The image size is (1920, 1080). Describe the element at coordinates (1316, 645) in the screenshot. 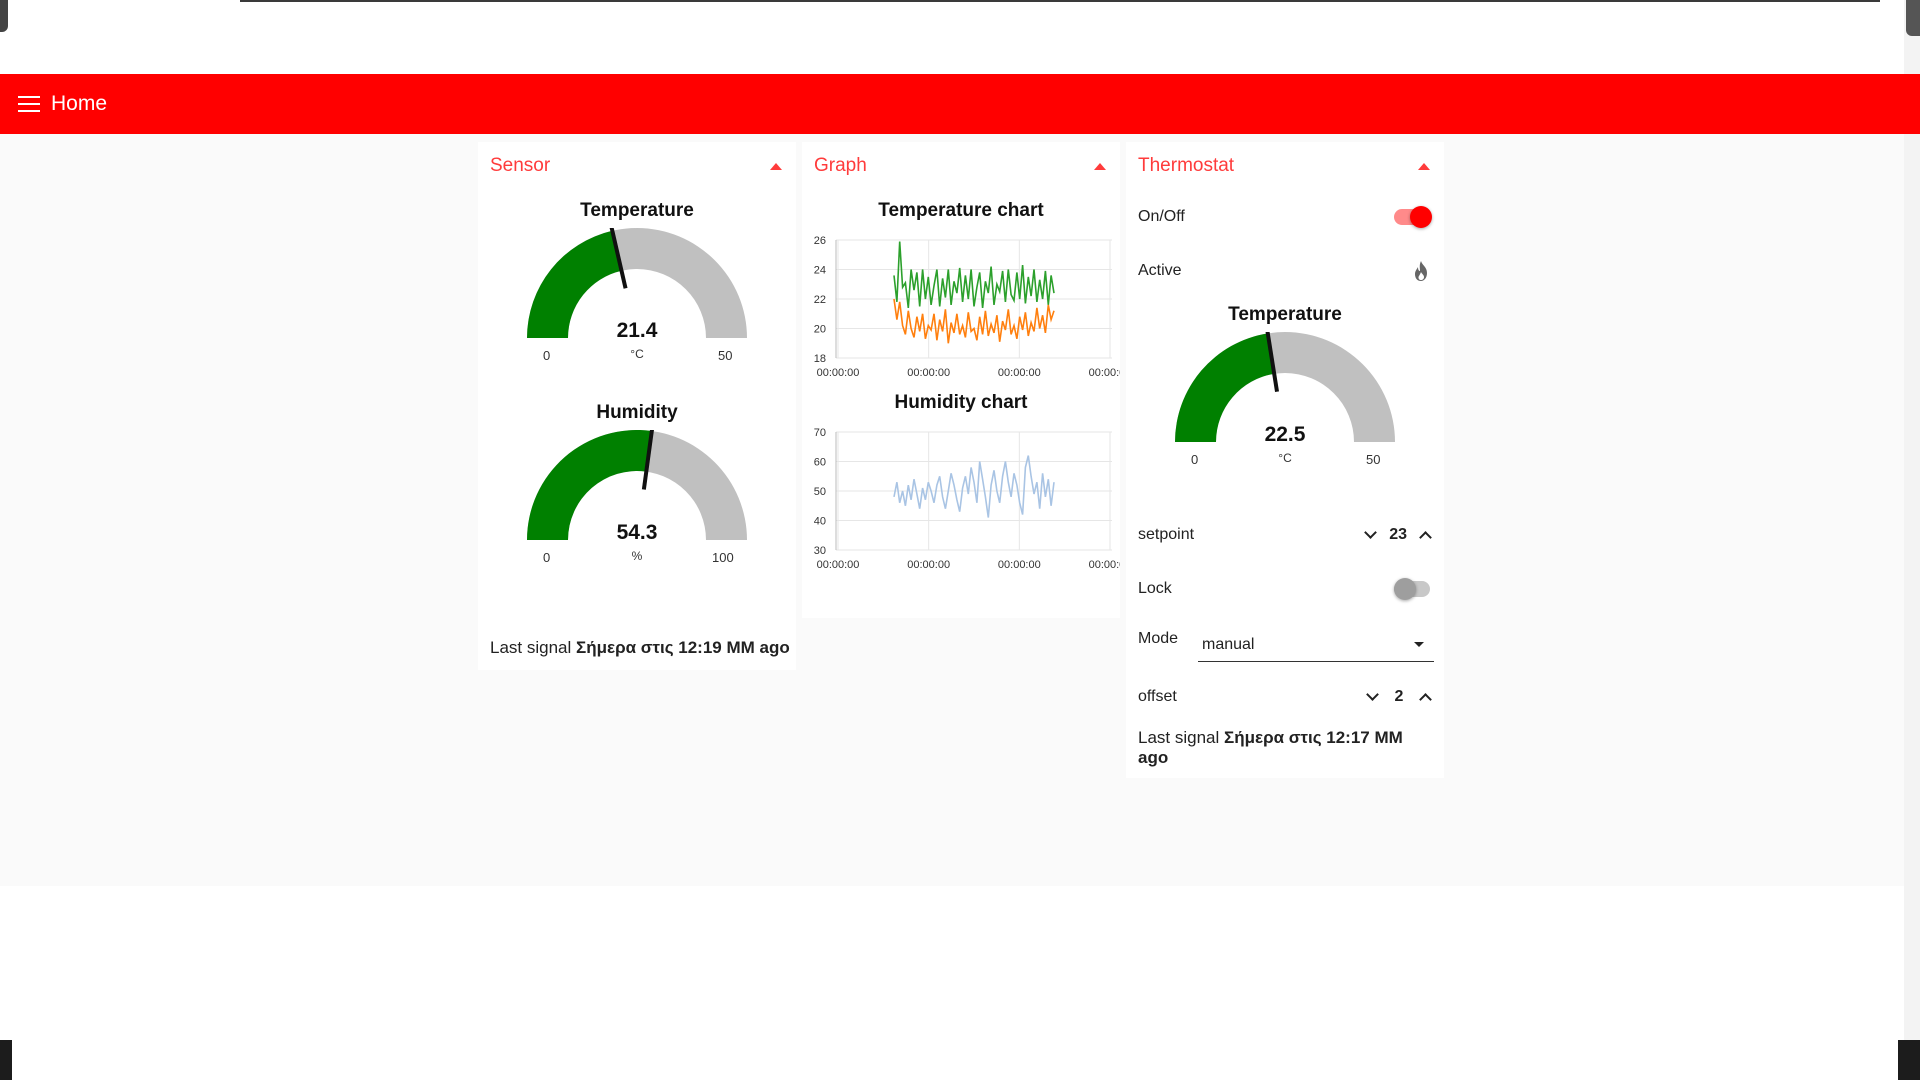

I see `mode-select: manual` at that location.